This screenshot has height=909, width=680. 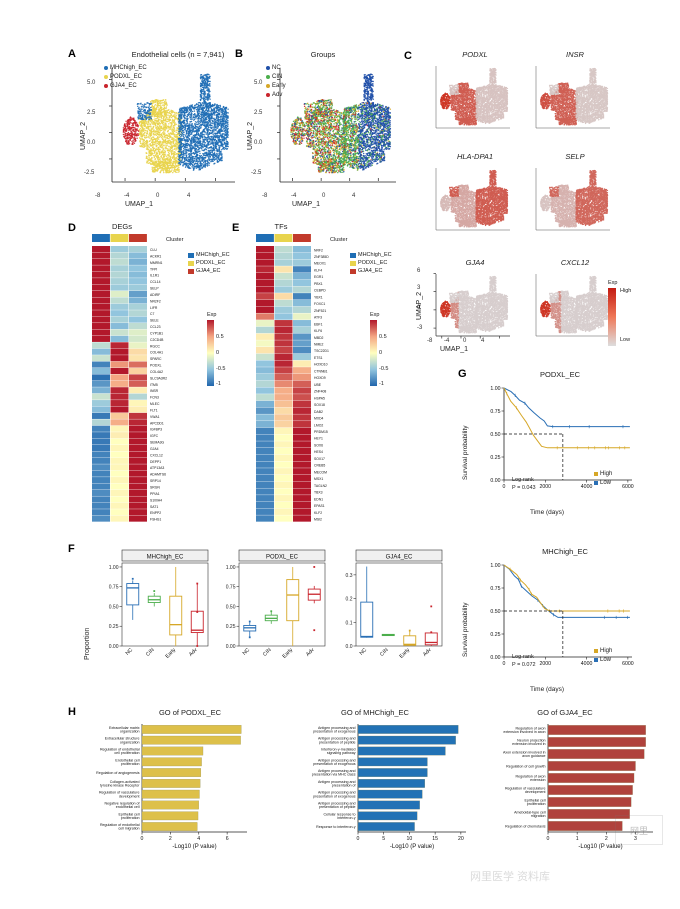 What do you see at coordinates (156, 500) in the screenshot?
I see `heatmap-gene-label: S100A4` at bounding box center [156, 500].